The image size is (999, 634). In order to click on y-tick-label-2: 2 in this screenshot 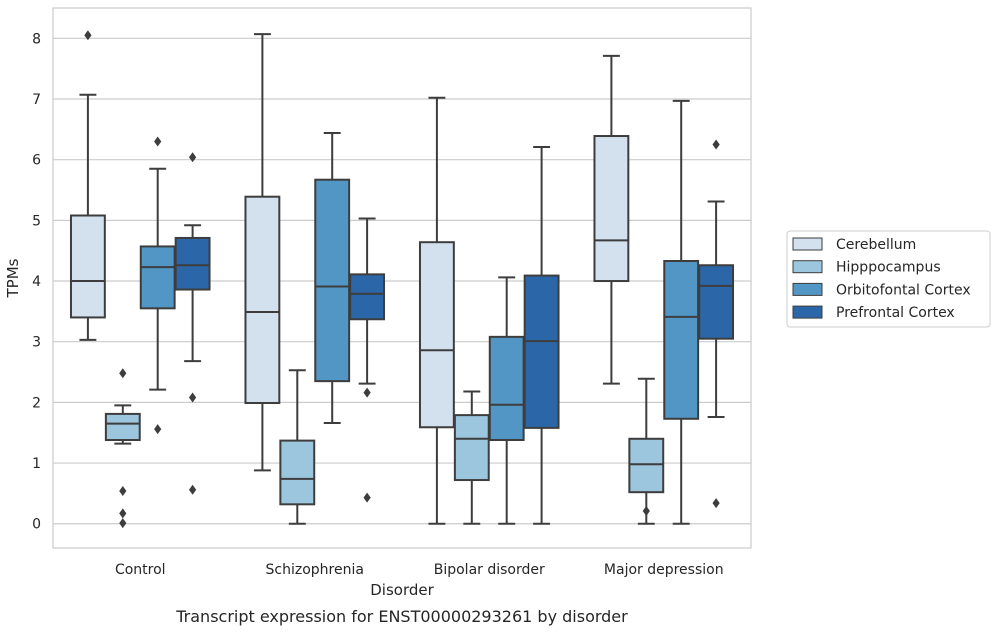, I will do `click(36, 403)`.